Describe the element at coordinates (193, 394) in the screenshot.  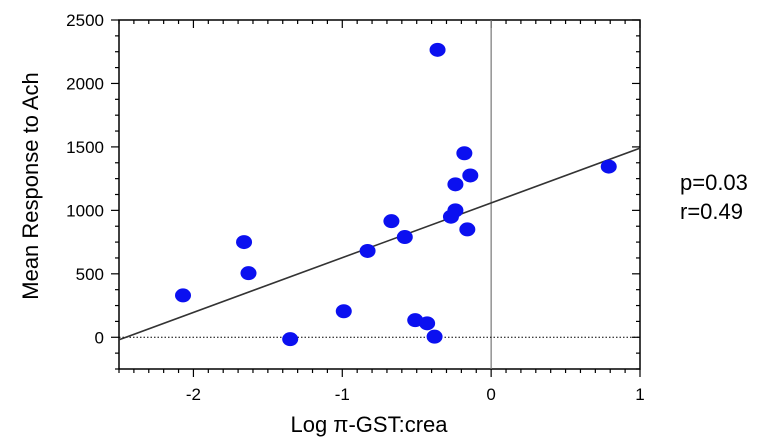
I see `x-tick-label: -2` at that location.